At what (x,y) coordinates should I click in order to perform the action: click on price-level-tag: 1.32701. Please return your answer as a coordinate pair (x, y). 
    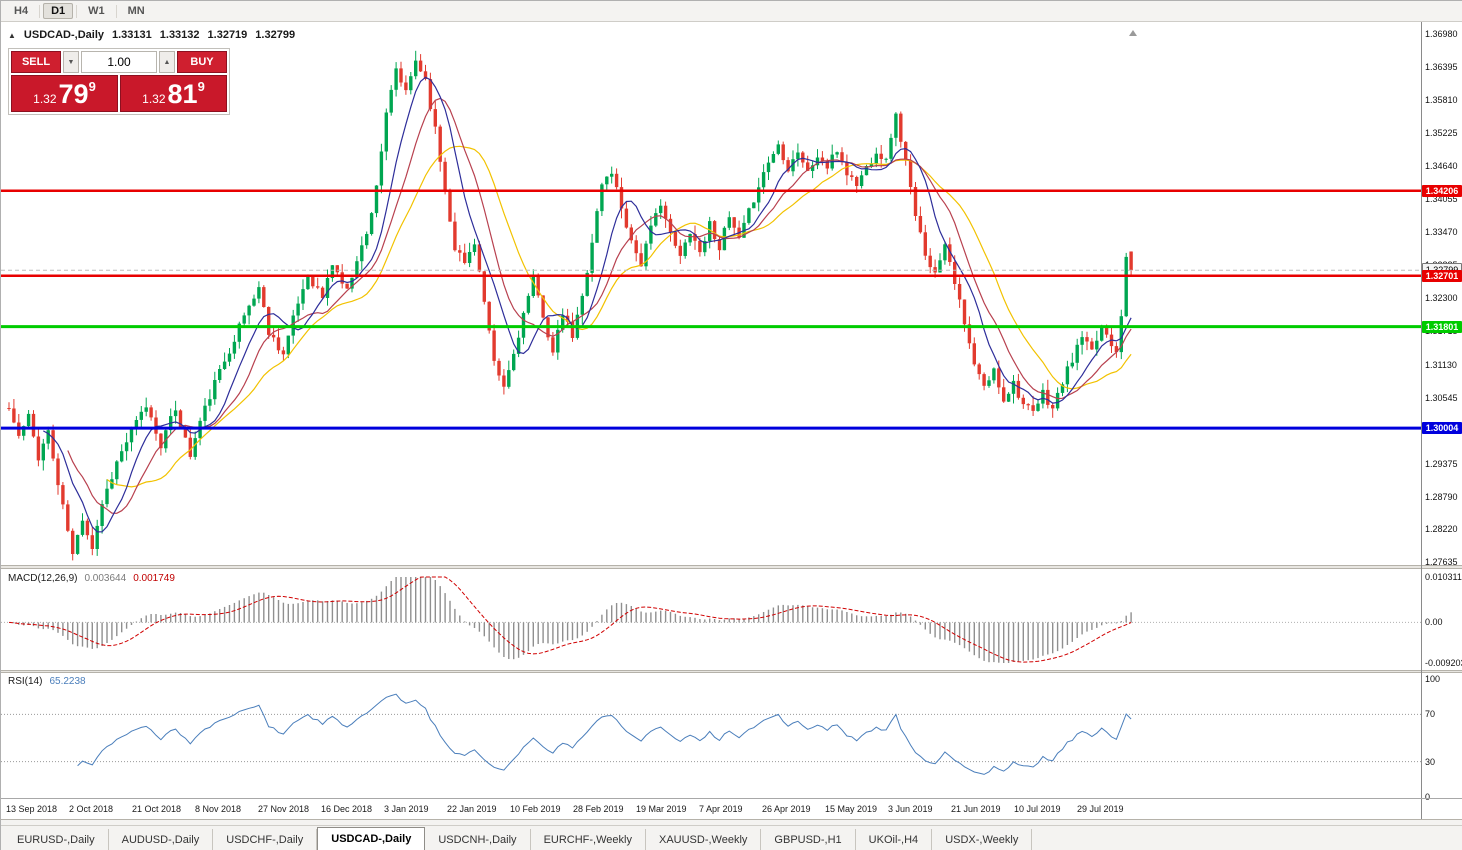
    Looking at the image, I should click on (1442, 276).